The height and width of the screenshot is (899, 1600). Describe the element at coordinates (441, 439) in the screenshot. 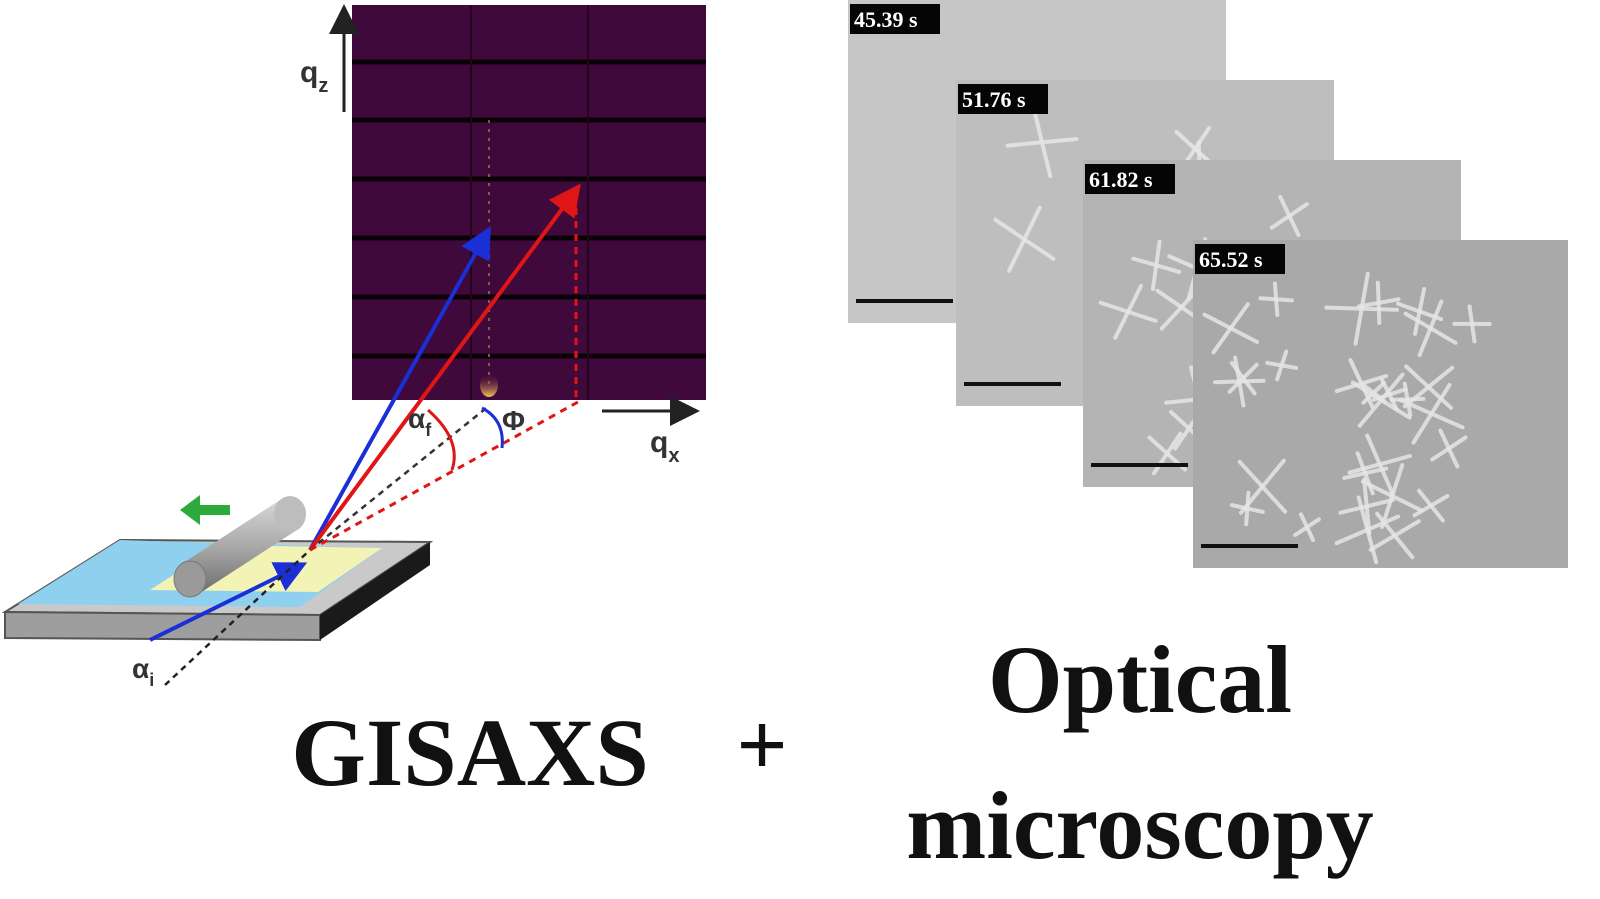

I see `alpha-f-arc` at that location.